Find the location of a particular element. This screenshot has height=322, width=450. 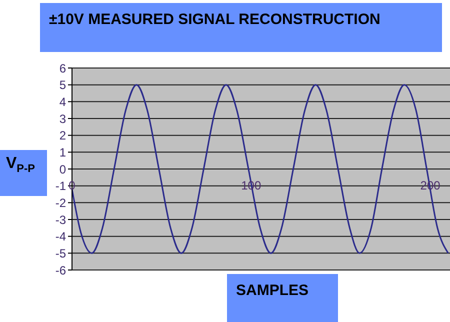

x-axis-title: SAMPLES is located at coordinates (282, 298).